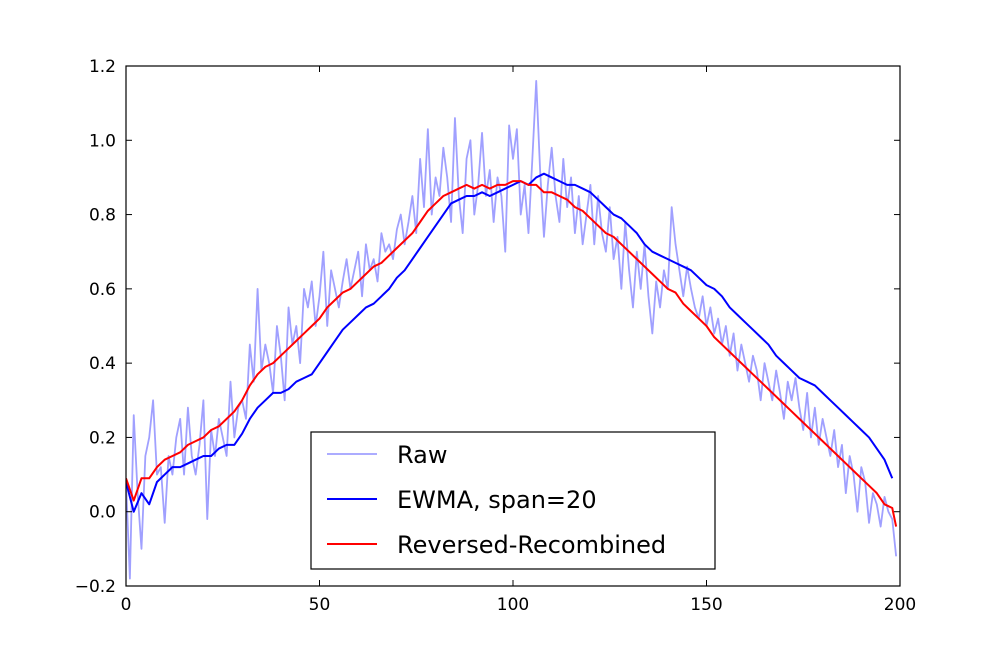 The image size is (1000, 666). What do you see at coordinates (102, 513) in the screenshot?
I see `y-tick-label: 0.0` at bounding box center [102, 513].